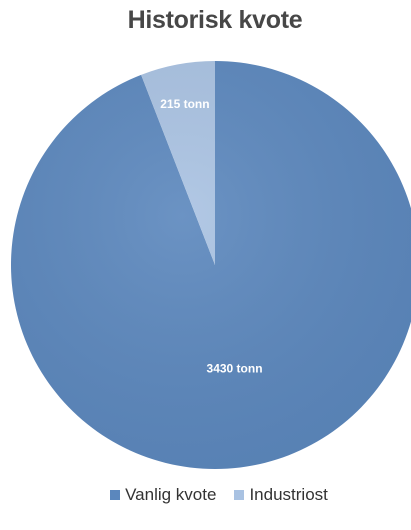 The height and width of the screenshot is (530, 411). I want to click on legend-label-vanlig-kvote: Vanlig kvote, so click(171, 494).